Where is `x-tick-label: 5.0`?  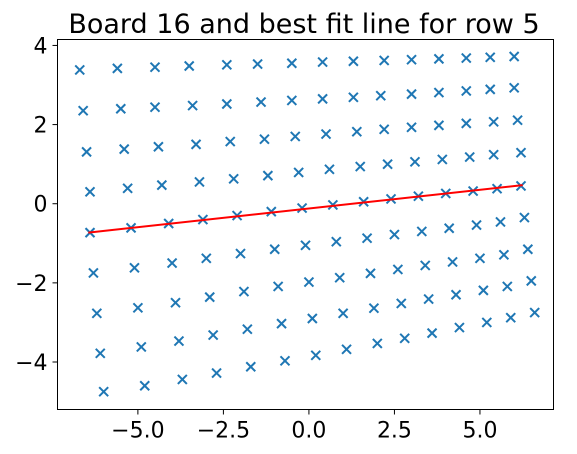 x-tick-label: 5.0 is located at coordinates (479, 431).